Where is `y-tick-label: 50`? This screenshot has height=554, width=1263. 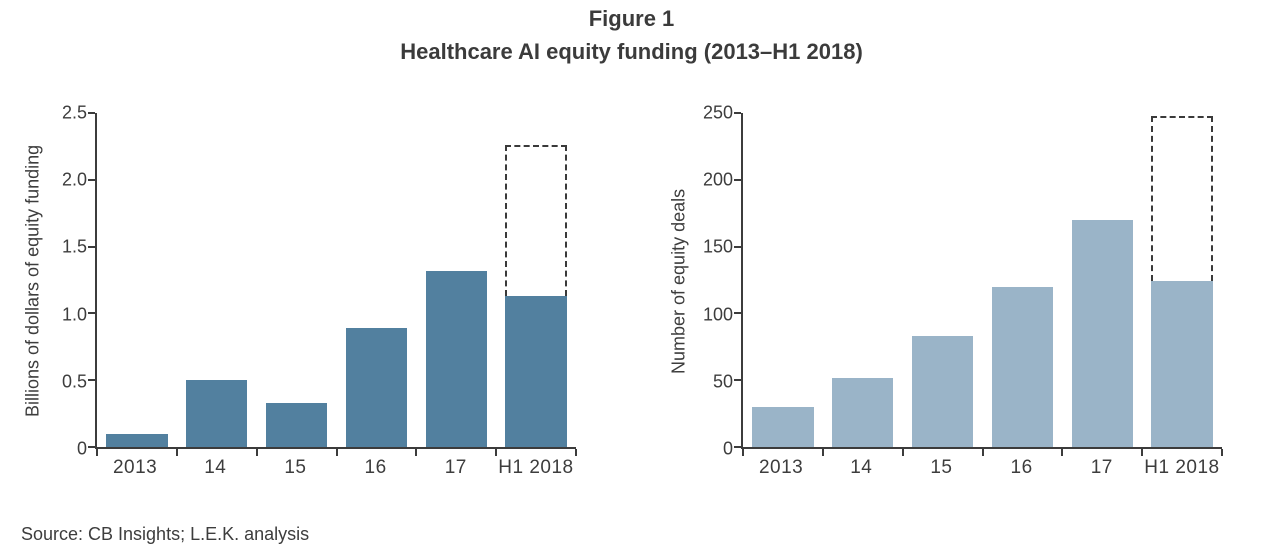
y-tick-label: 50 is located at coordinates (722, 381).